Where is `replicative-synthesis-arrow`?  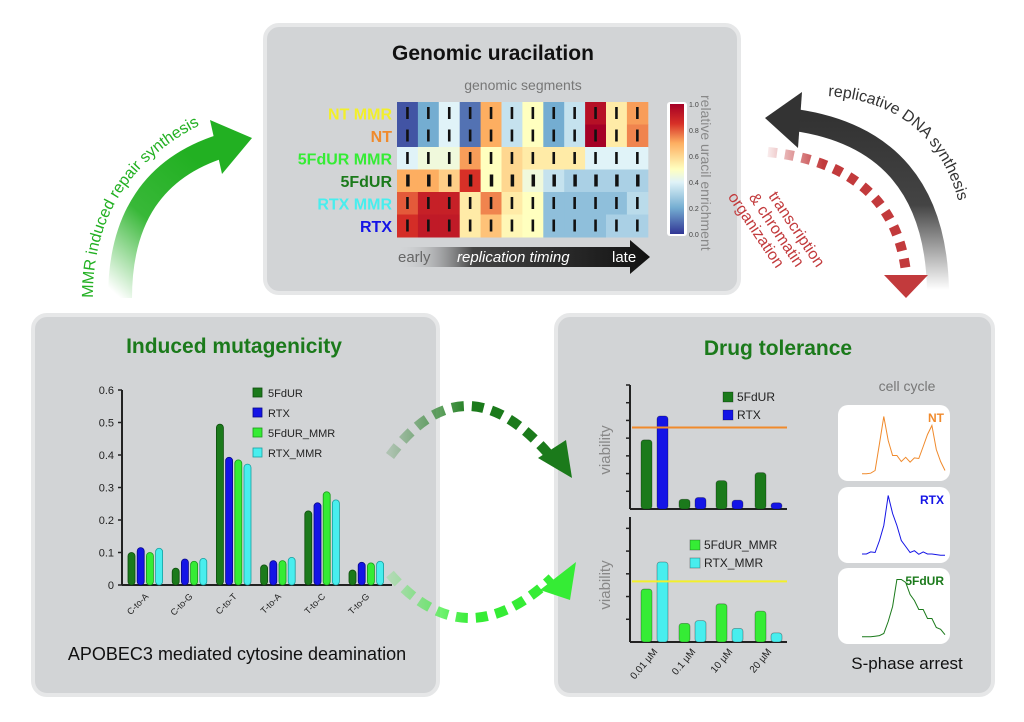
replicative-synthesis-arrow is located at coordinates (871, 200).